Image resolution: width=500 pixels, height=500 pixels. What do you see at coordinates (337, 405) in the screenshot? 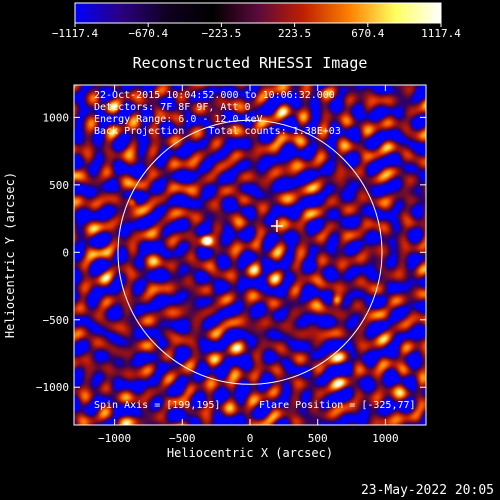
I see `annotation-flare-position: Flare Position = [-325,77]` at bounding box center [337, 405].